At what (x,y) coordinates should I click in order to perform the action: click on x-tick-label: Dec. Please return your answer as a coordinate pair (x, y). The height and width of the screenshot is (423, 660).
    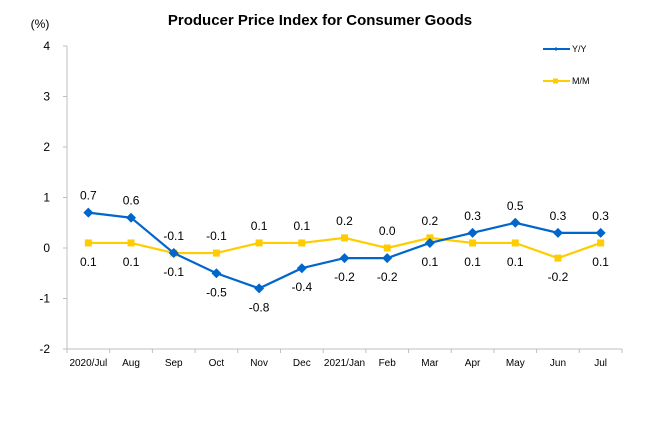
    Looking at the image, I should click on (302, 363).